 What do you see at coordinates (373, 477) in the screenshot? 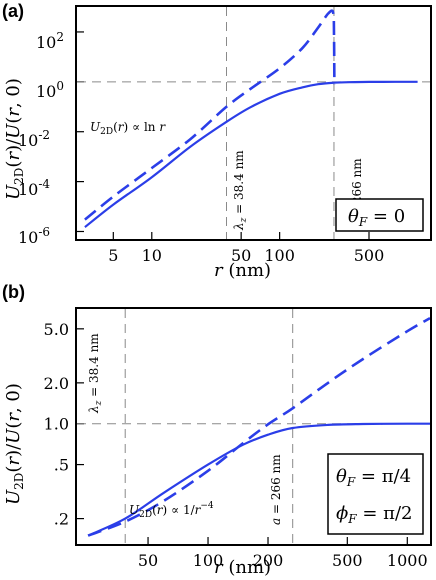
I see `panel-b-legend-theta: θF = π/4` at bounding box center [373, 477].